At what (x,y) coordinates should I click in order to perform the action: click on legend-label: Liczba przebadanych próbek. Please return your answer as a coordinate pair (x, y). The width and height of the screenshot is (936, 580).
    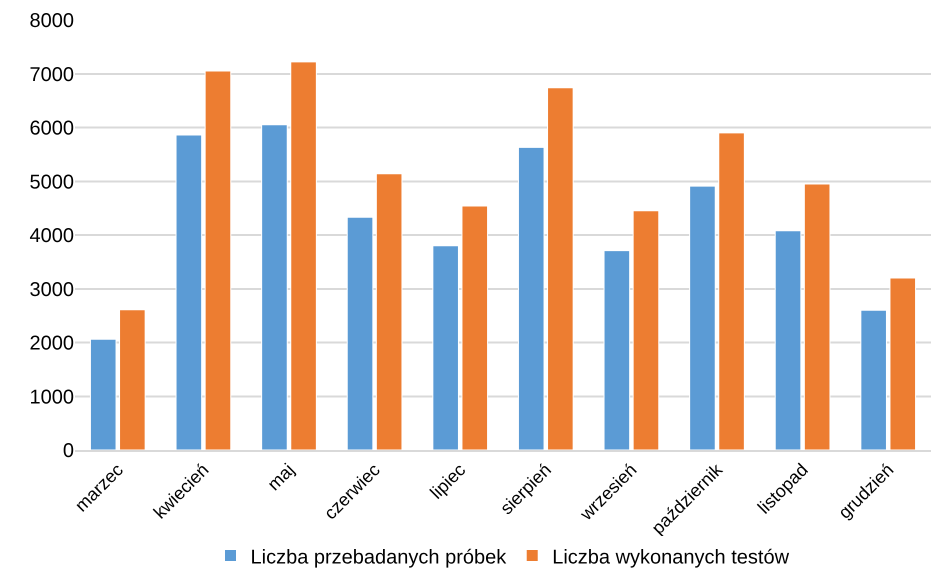
    Looking at the image, I should click on (379, 557).